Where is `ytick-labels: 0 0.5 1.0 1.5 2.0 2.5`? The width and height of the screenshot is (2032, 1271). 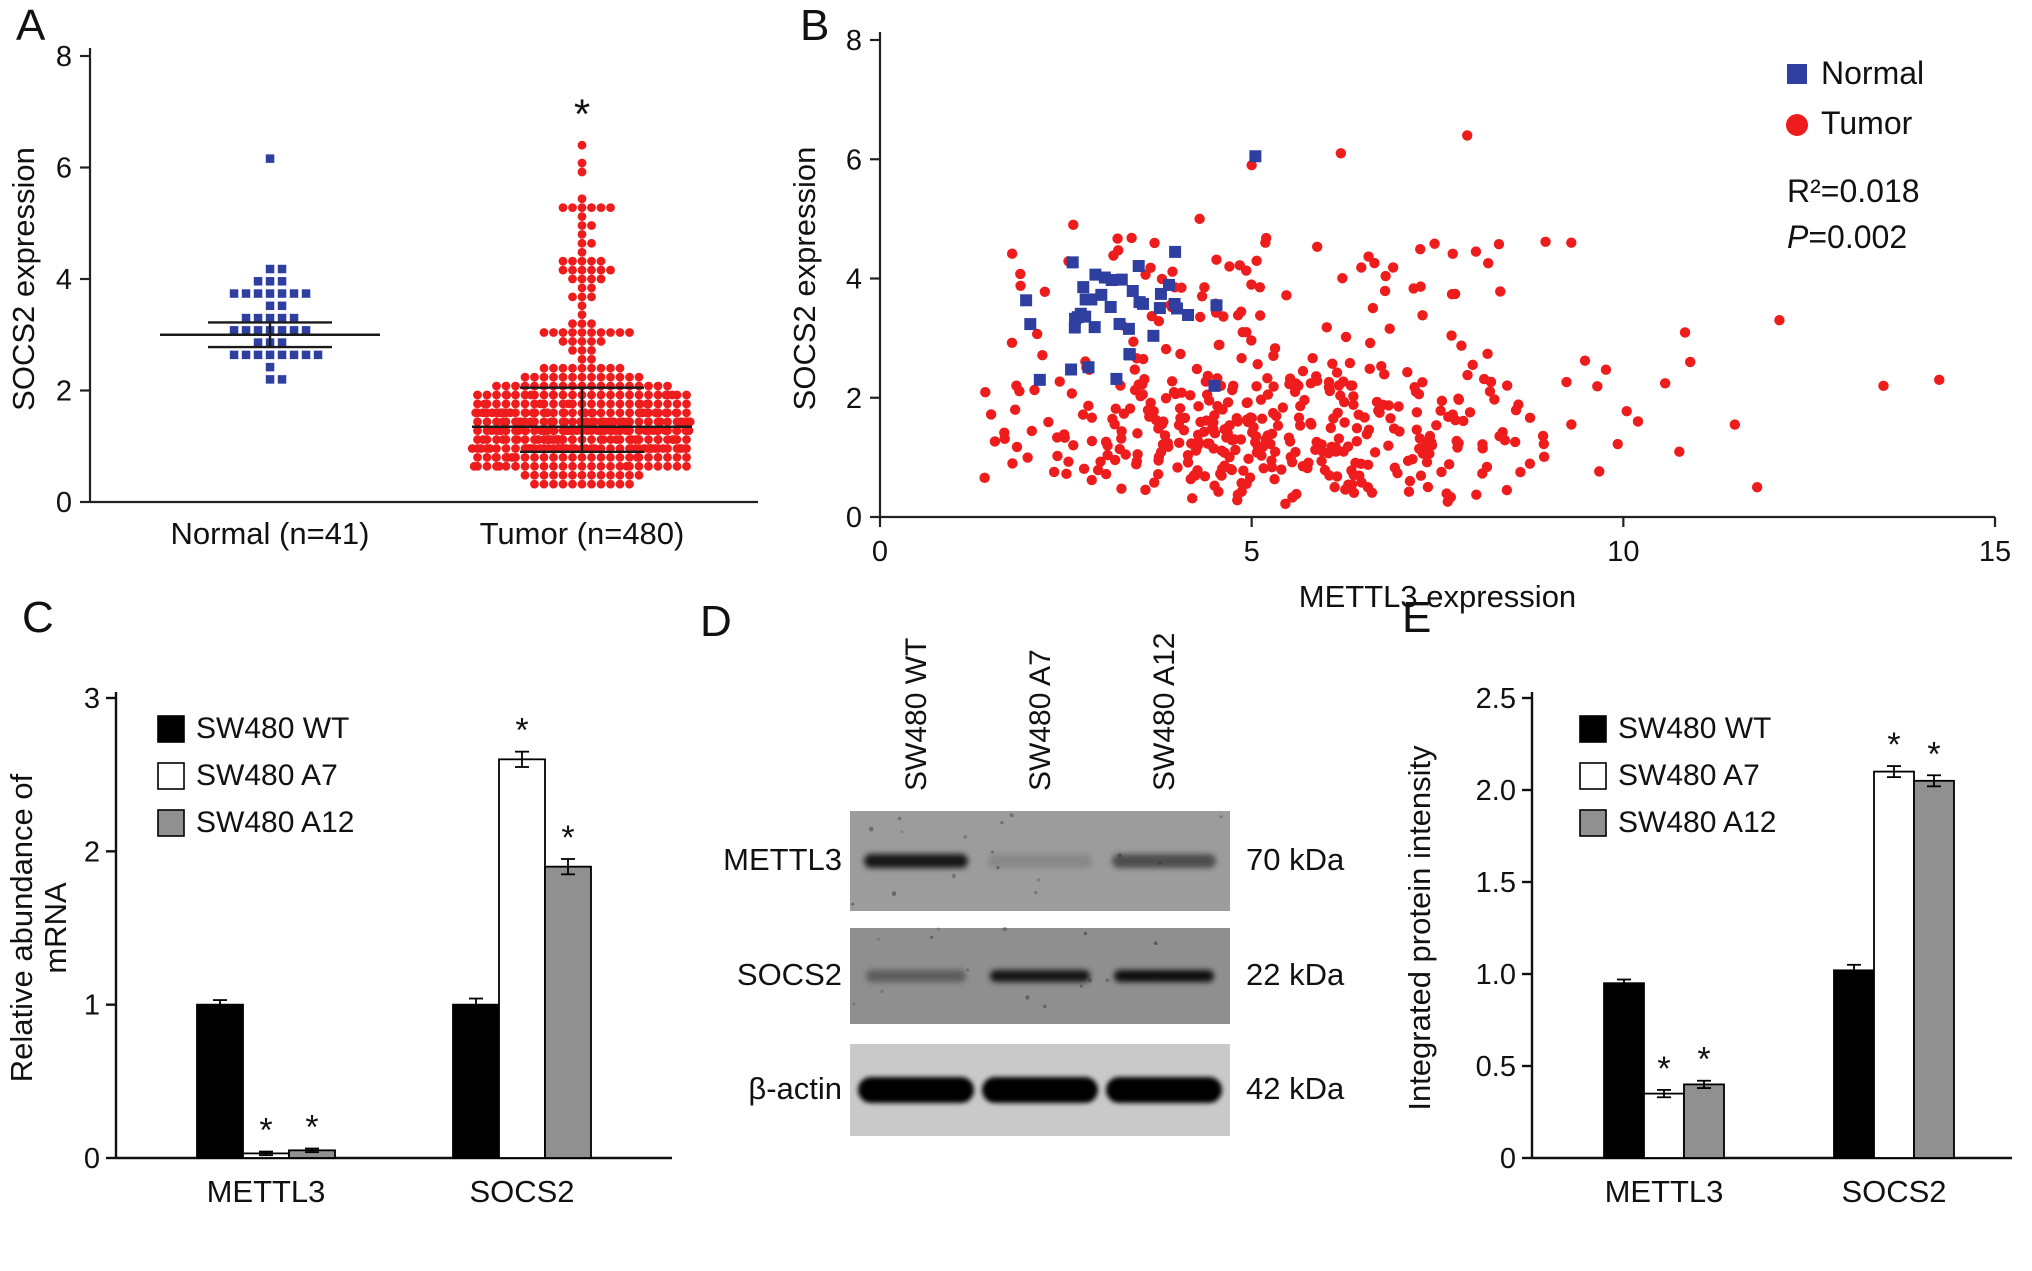
ytick-labels: 0 0.5 1.0 1.5 2.0 2.5 is located at coordinates (1496, 929).